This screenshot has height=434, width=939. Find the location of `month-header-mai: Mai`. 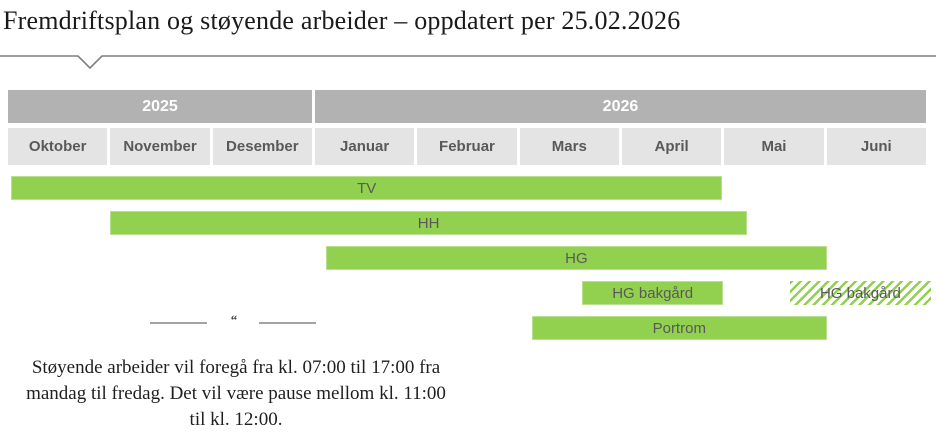

month-header-mai: Mai is located at coordinates (774, 146).